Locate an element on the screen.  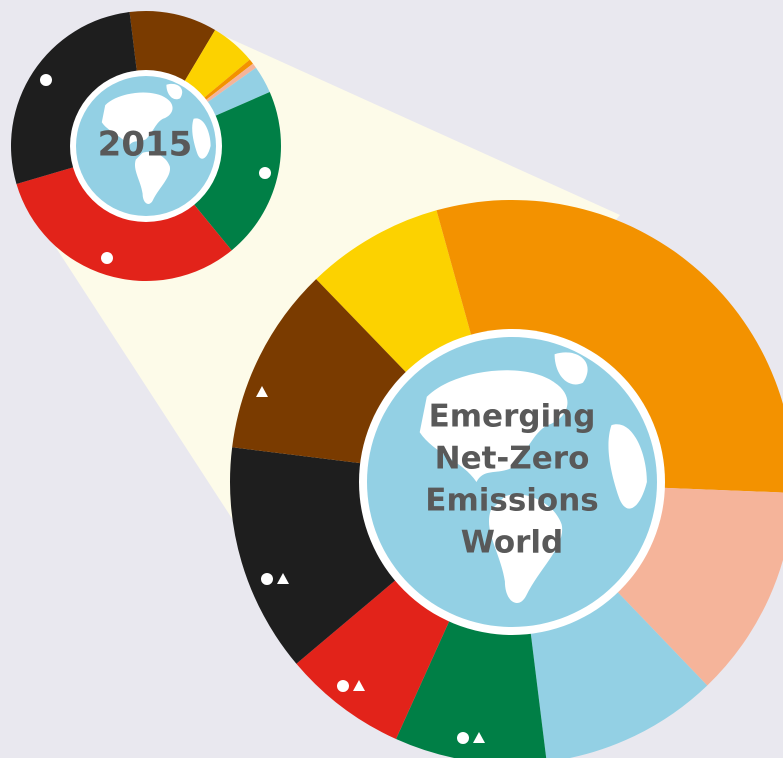
center-label-line: Net-Zero is located at coordinates (512, 459).